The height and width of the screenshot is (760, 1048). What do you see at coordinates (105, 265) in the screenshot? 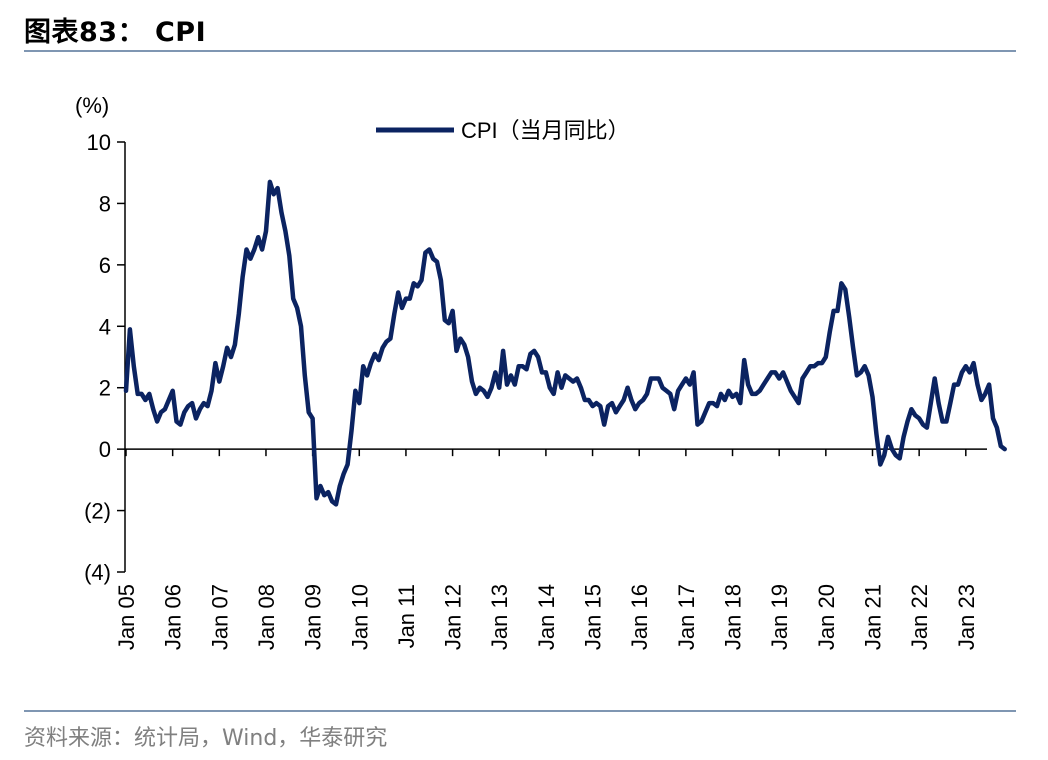
I see `y-tick-label: 6` at bounding box center [105, 265].